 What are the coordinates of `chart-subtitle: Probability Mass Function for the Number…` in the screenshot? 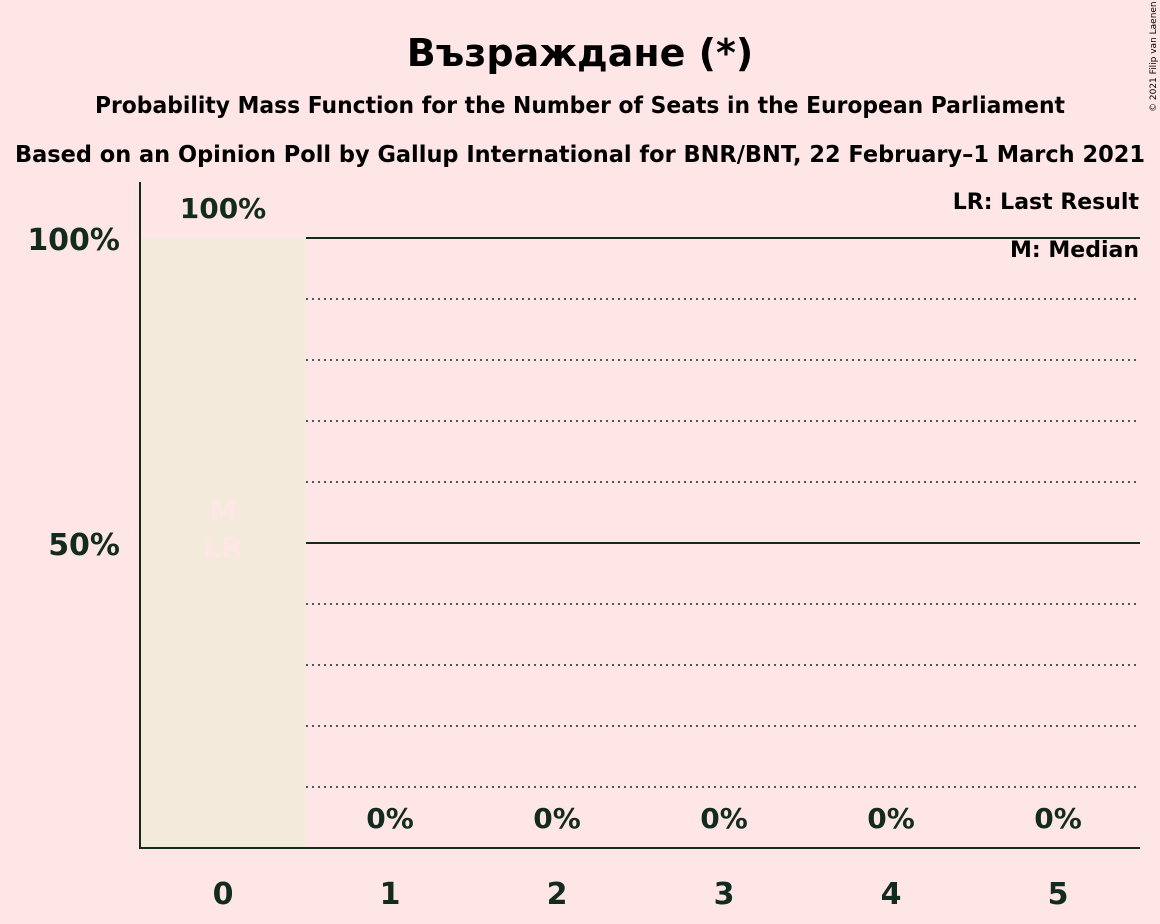 It's located at (580, 106).